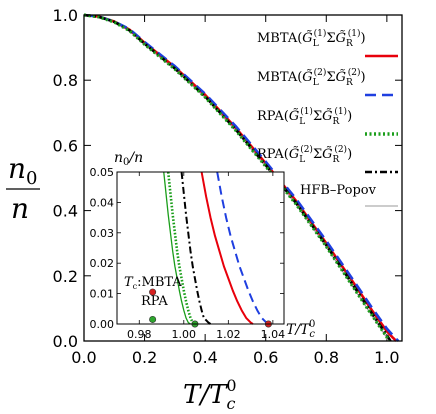 The width and height of the screenshot is (436, 414). Describe the element at coordinates (273, 334) in the screenshot. I see `inset-x-tick-label: 1.04` at that location.